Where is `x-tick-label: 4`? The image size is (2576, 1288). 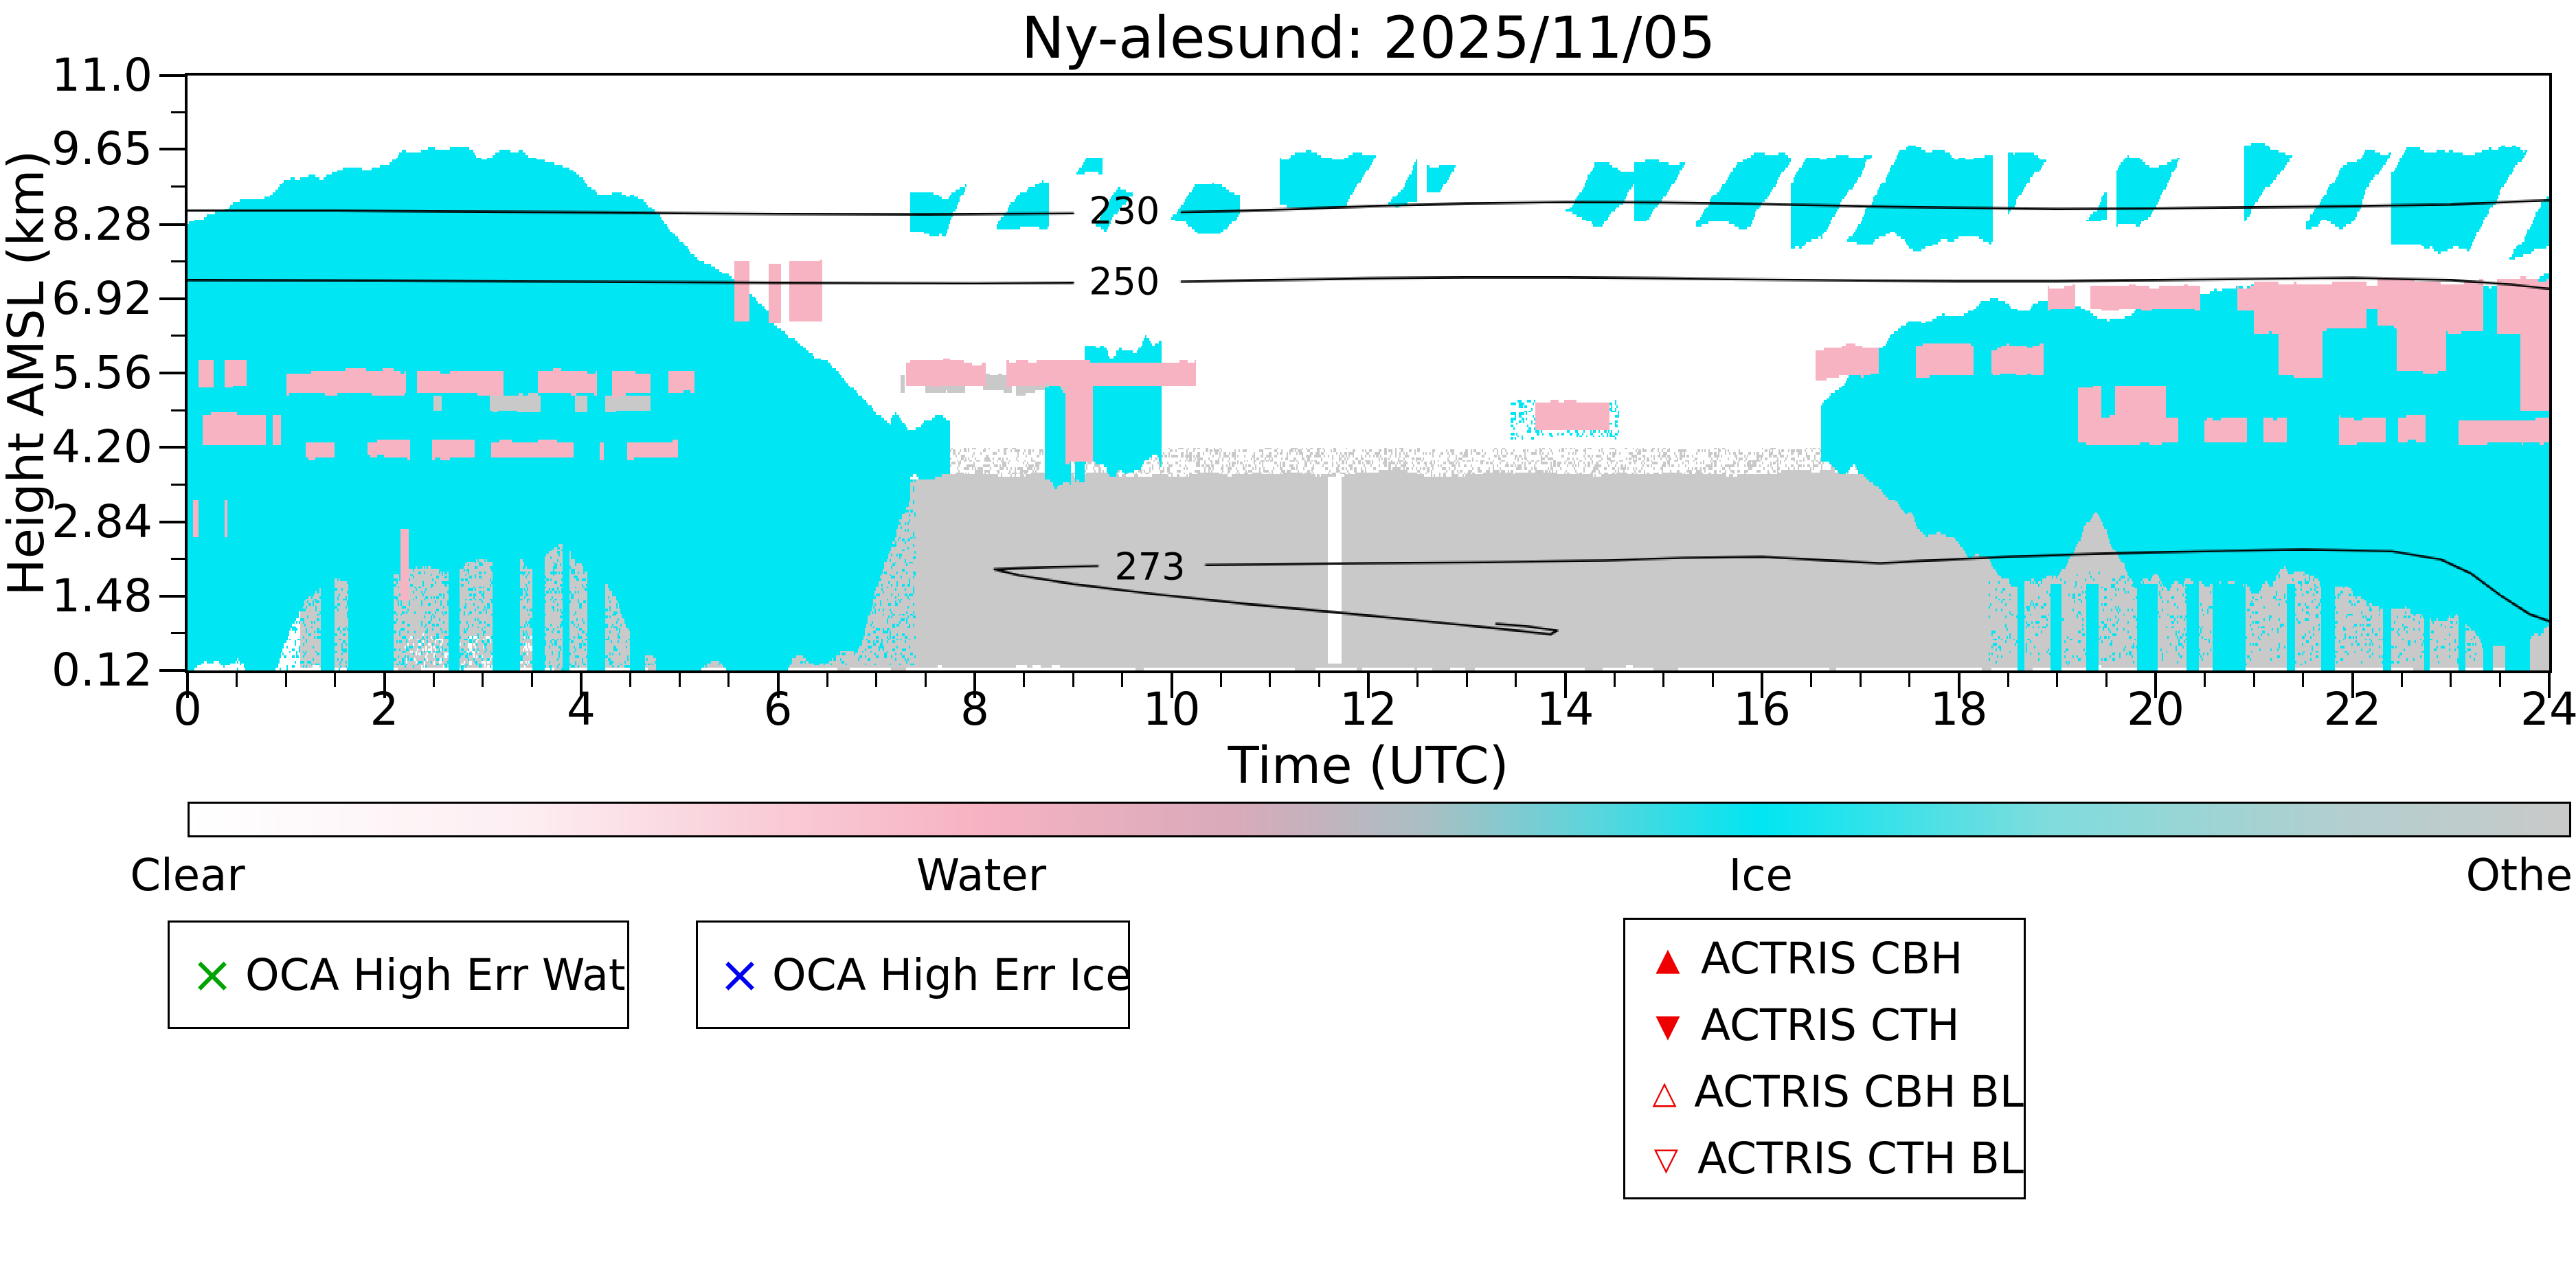 x-tick-label: 4 is located at coordinates (581, 709).